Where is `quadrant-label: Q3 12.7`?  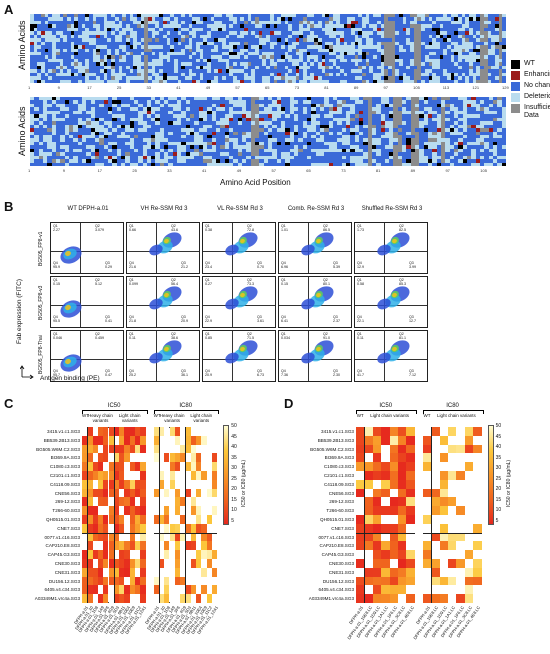 quadrant-label: Q3 12.7 is located at coordinates (412, 319).